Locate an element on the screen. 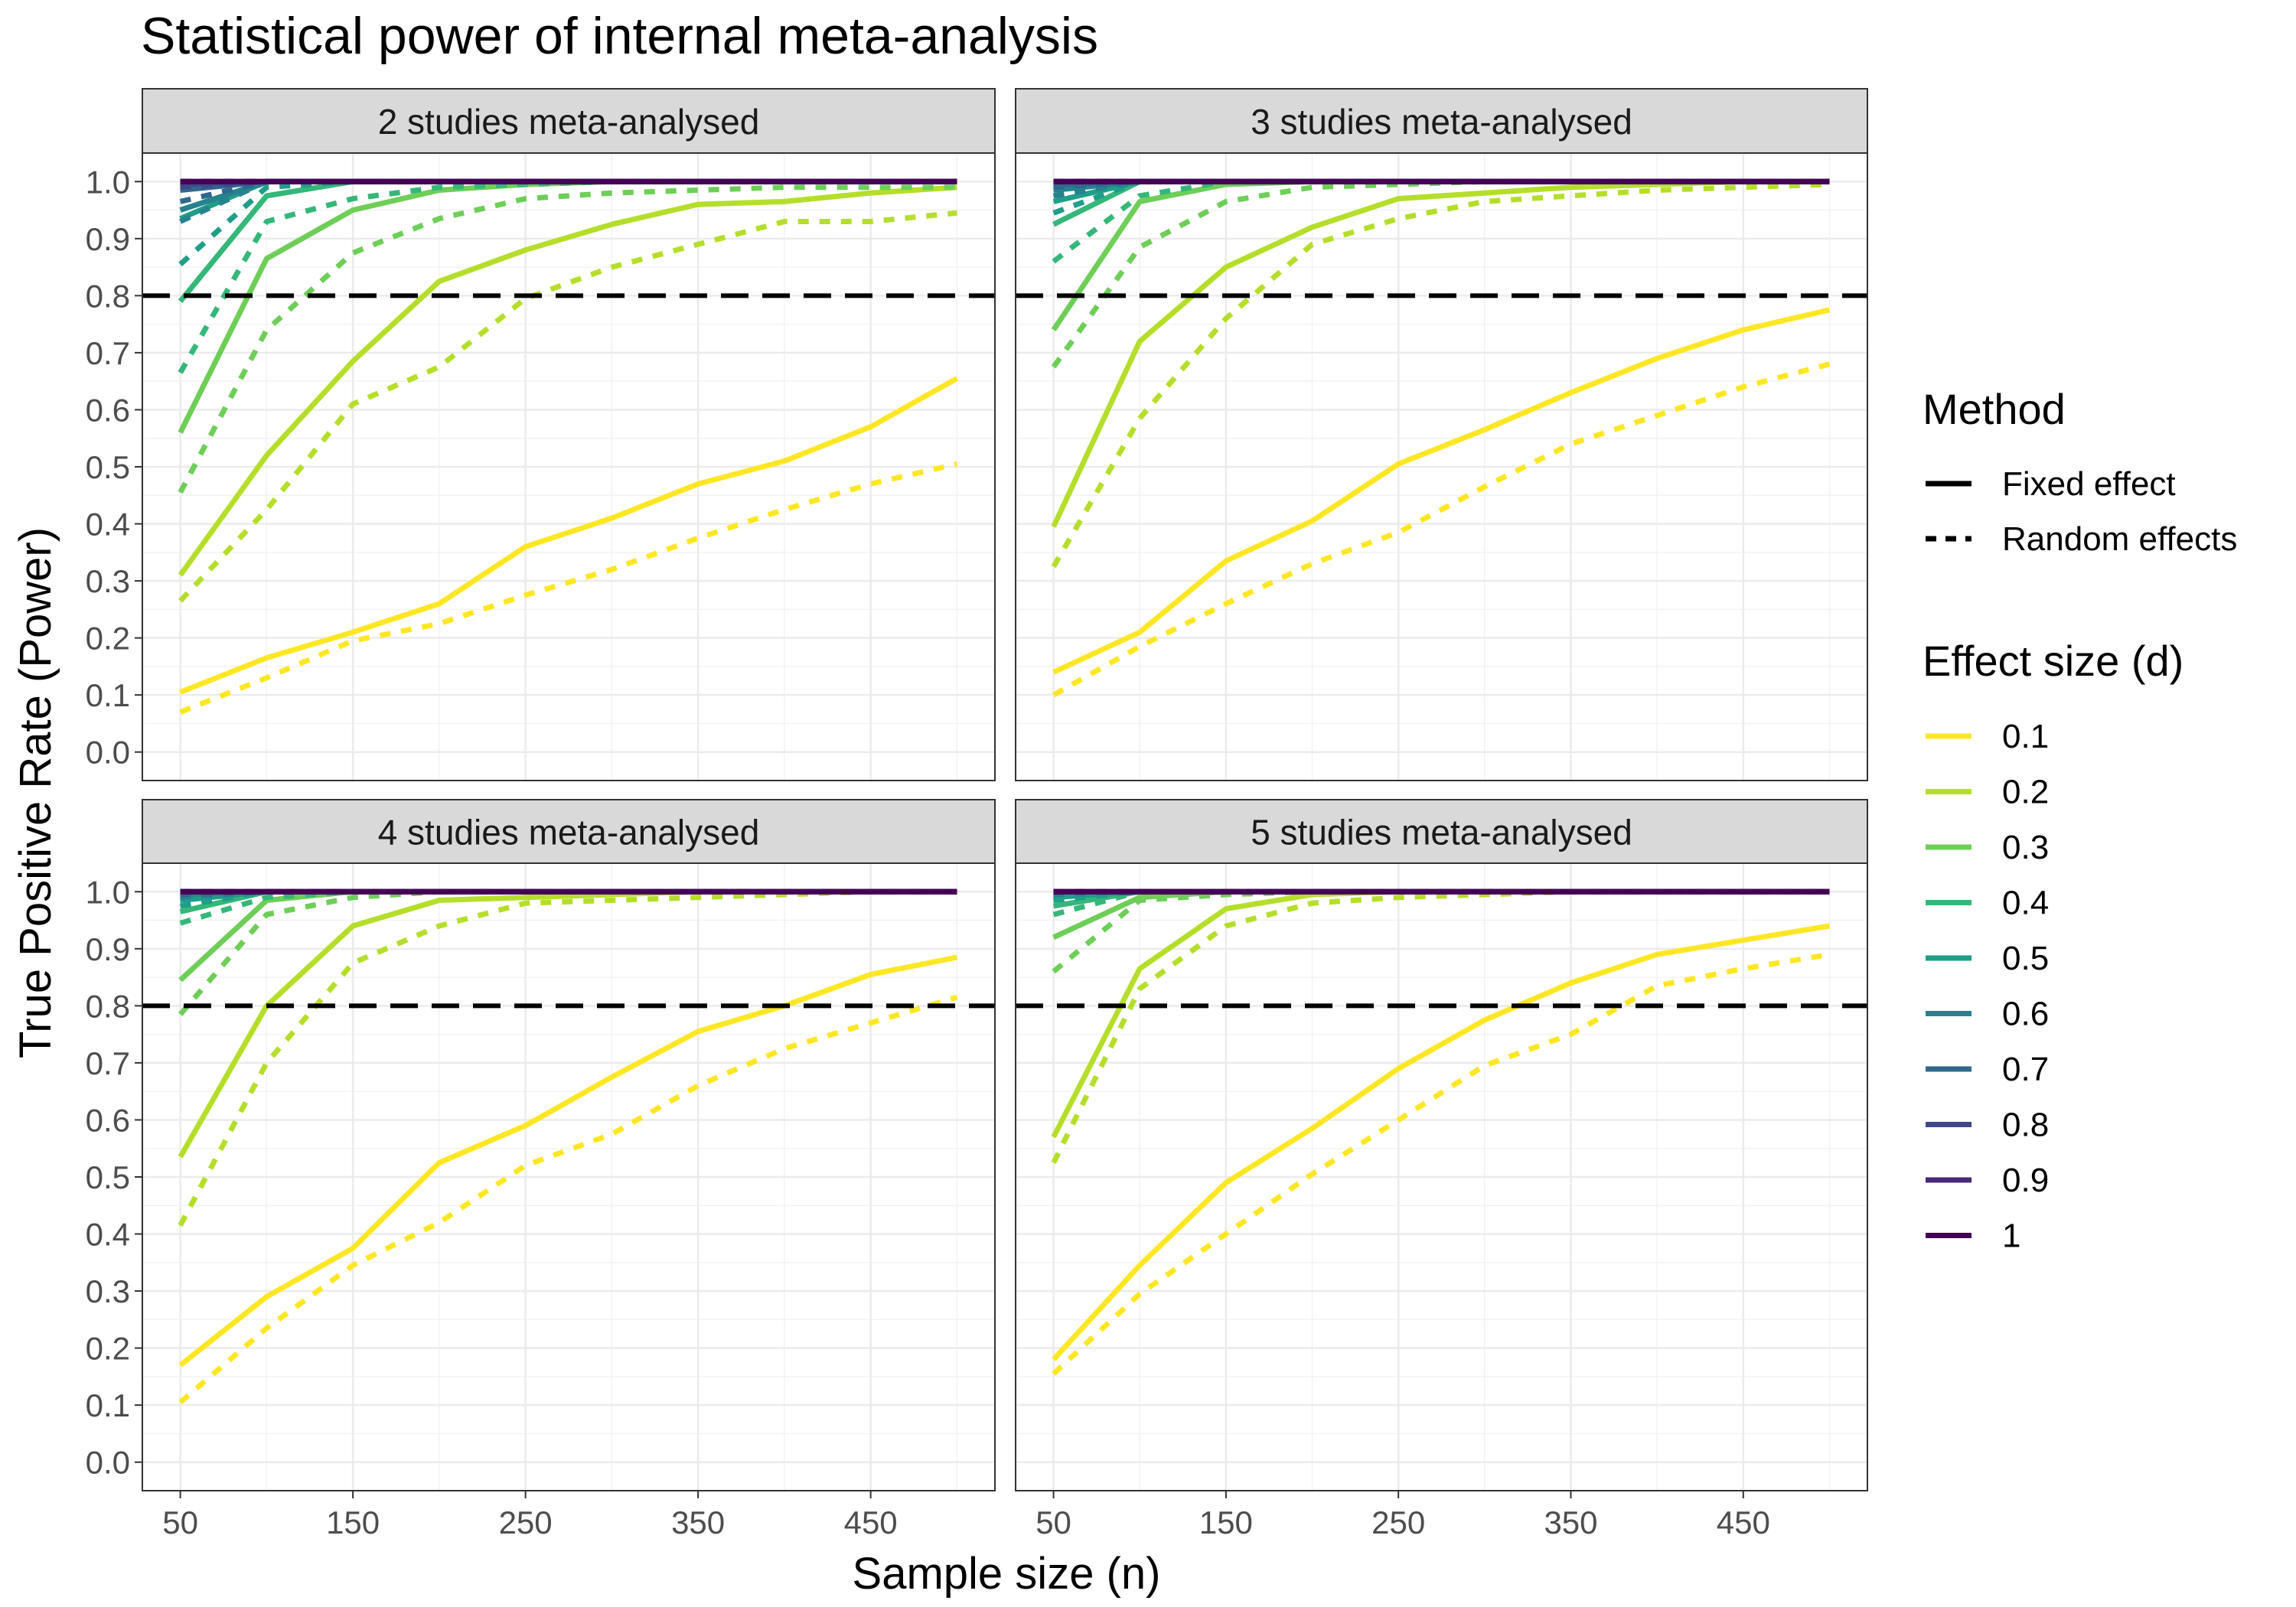 This screenshot has height=1607, width=2296. facet-strip-label: 5 studies meta-analysed is located at coordinates (1441, 832).